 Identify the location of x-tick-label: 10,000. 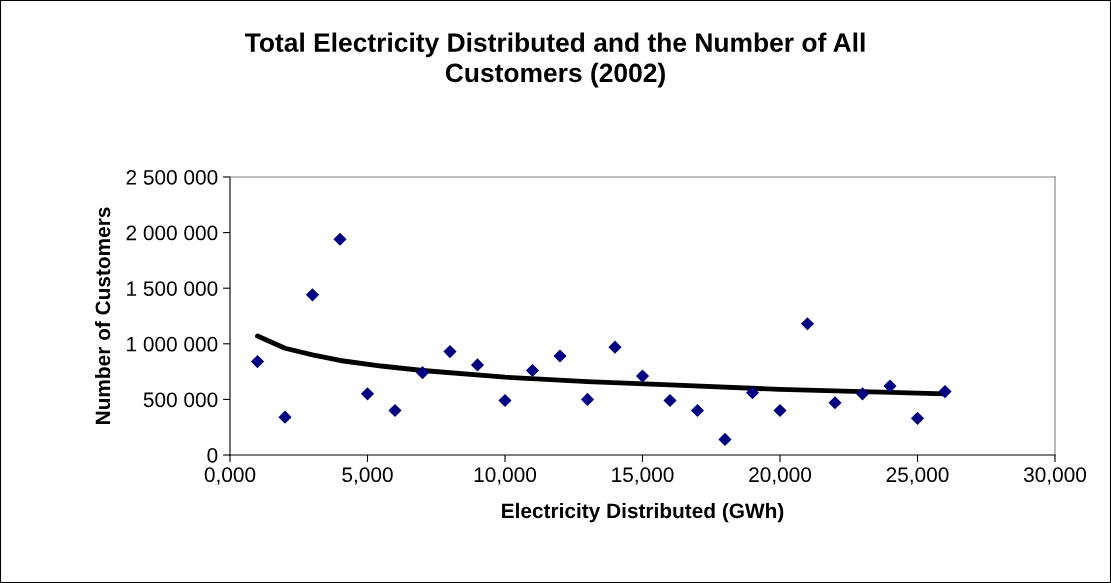
(505, 476).